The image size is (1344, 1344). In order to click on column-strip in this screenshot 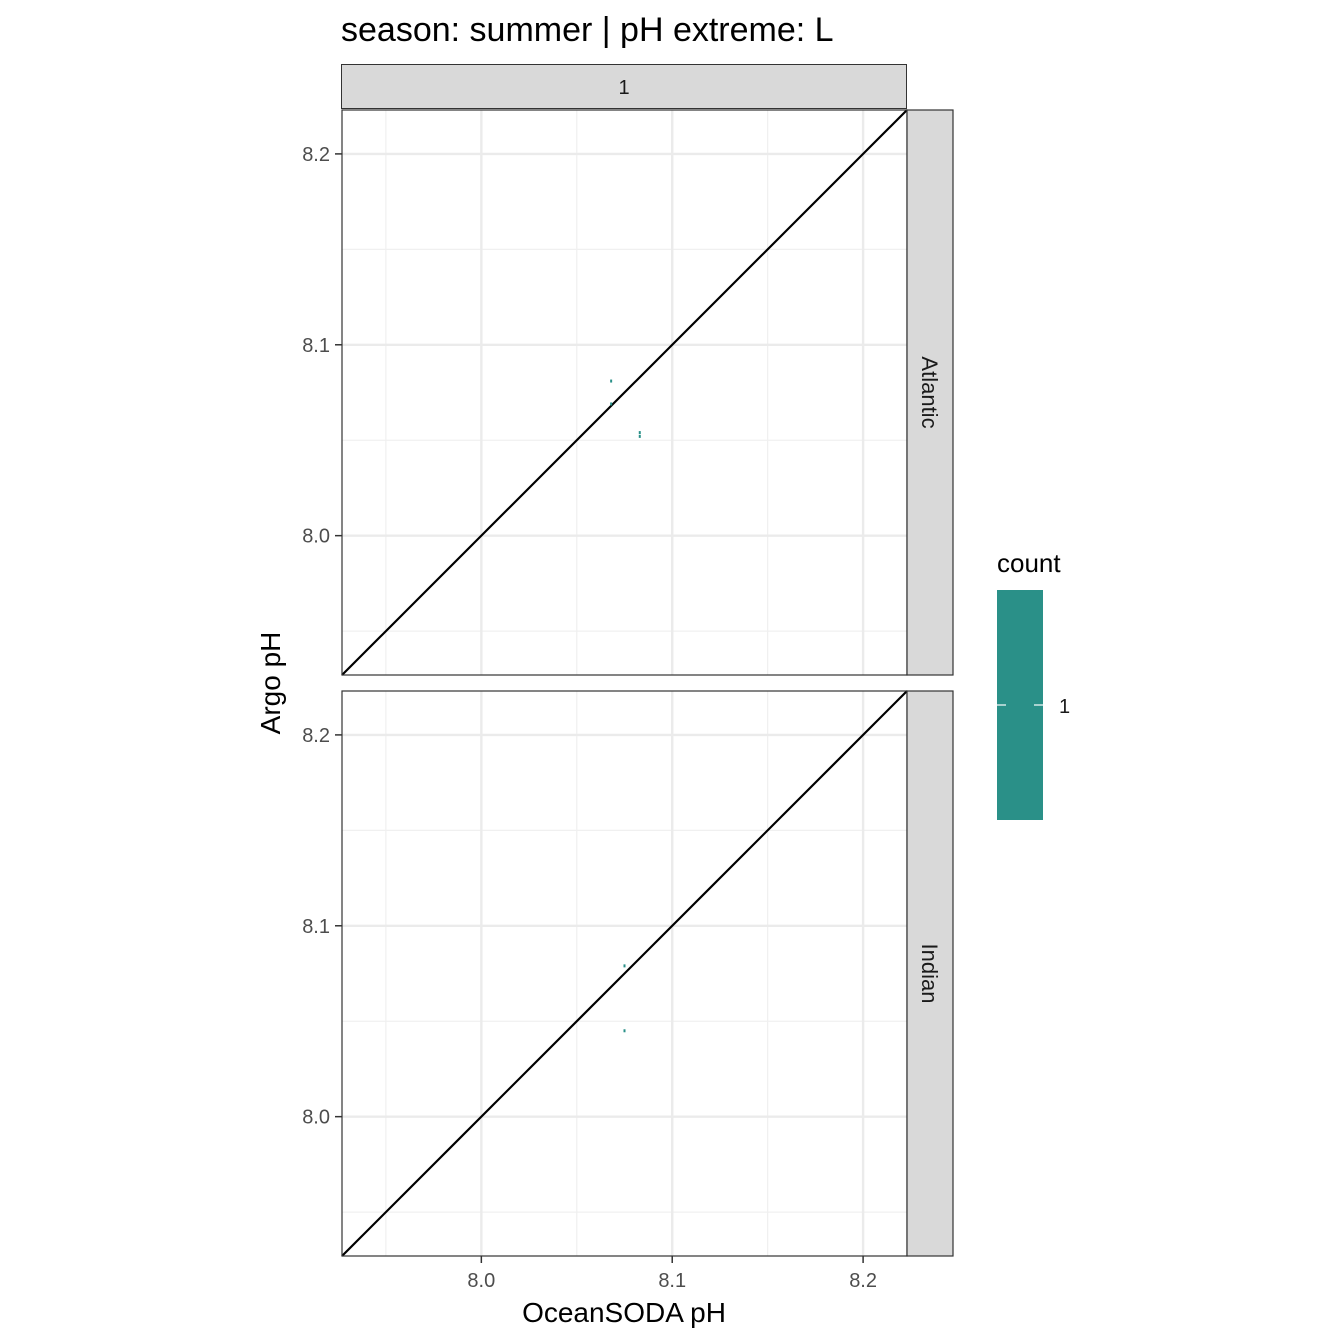, I will do `click(624, 86)`.